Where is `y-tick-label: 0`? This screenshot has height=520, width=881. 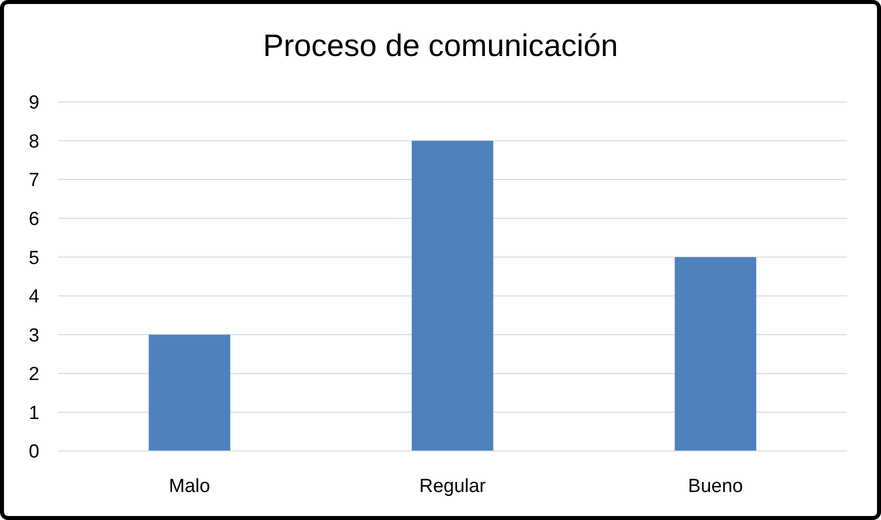
y-tick-label: 0 is located at coordinates (34, 452).